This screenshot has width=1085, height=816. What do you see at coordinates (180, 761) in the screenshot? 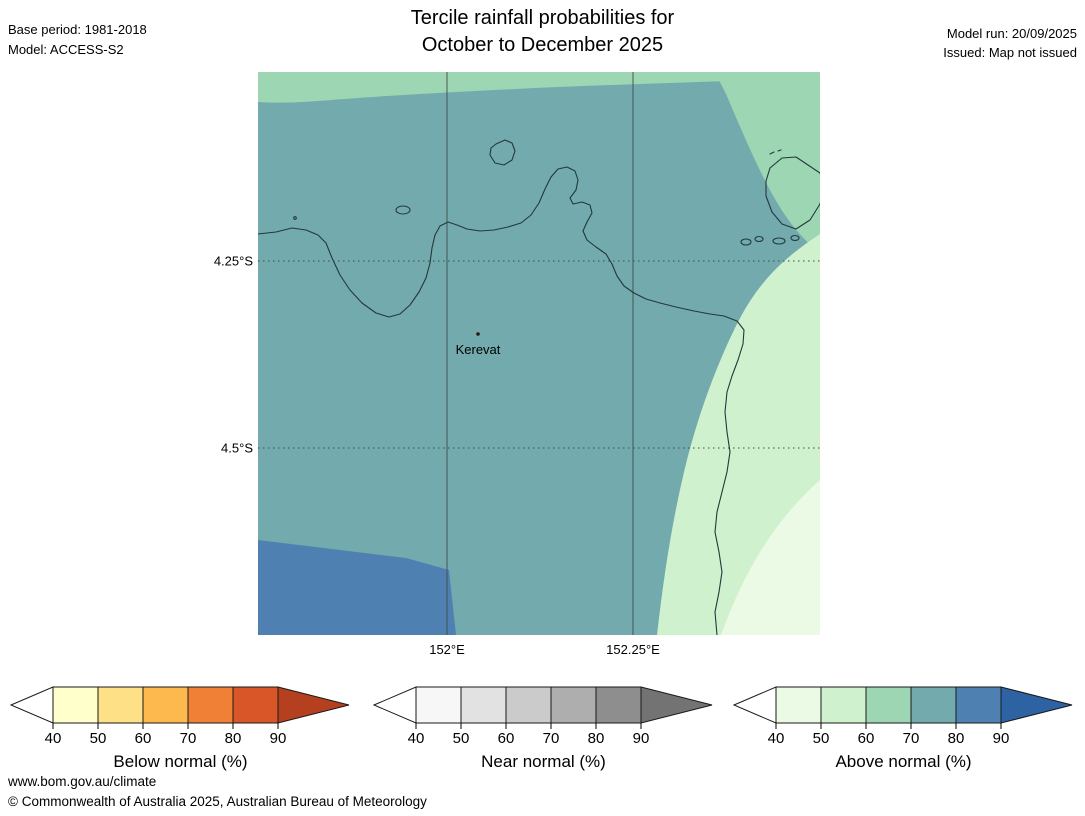
I see `legend-below-label: Below normal (%)` at bounding box center [180, 761].